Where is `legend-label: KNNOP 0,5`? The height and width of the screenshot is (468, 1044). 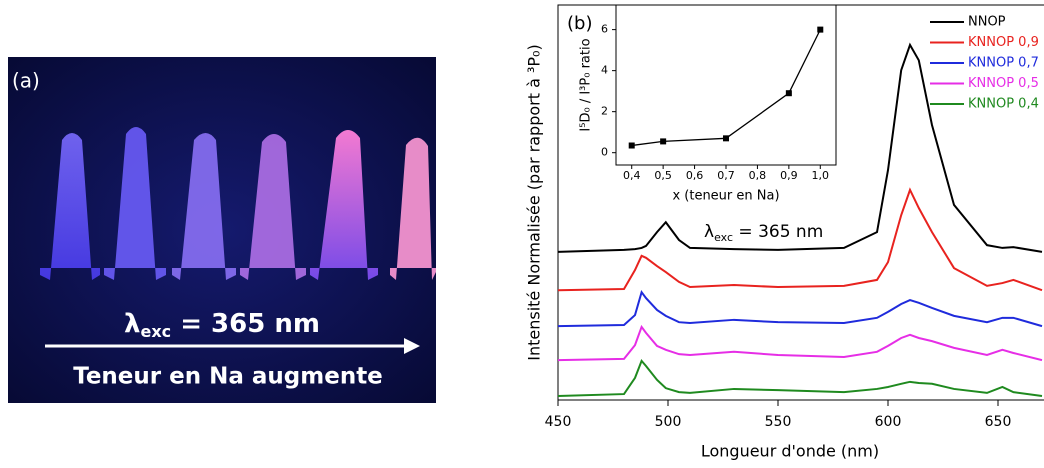
legend-label: KNNOP 0,5 is located at coordinates (1003, 83).